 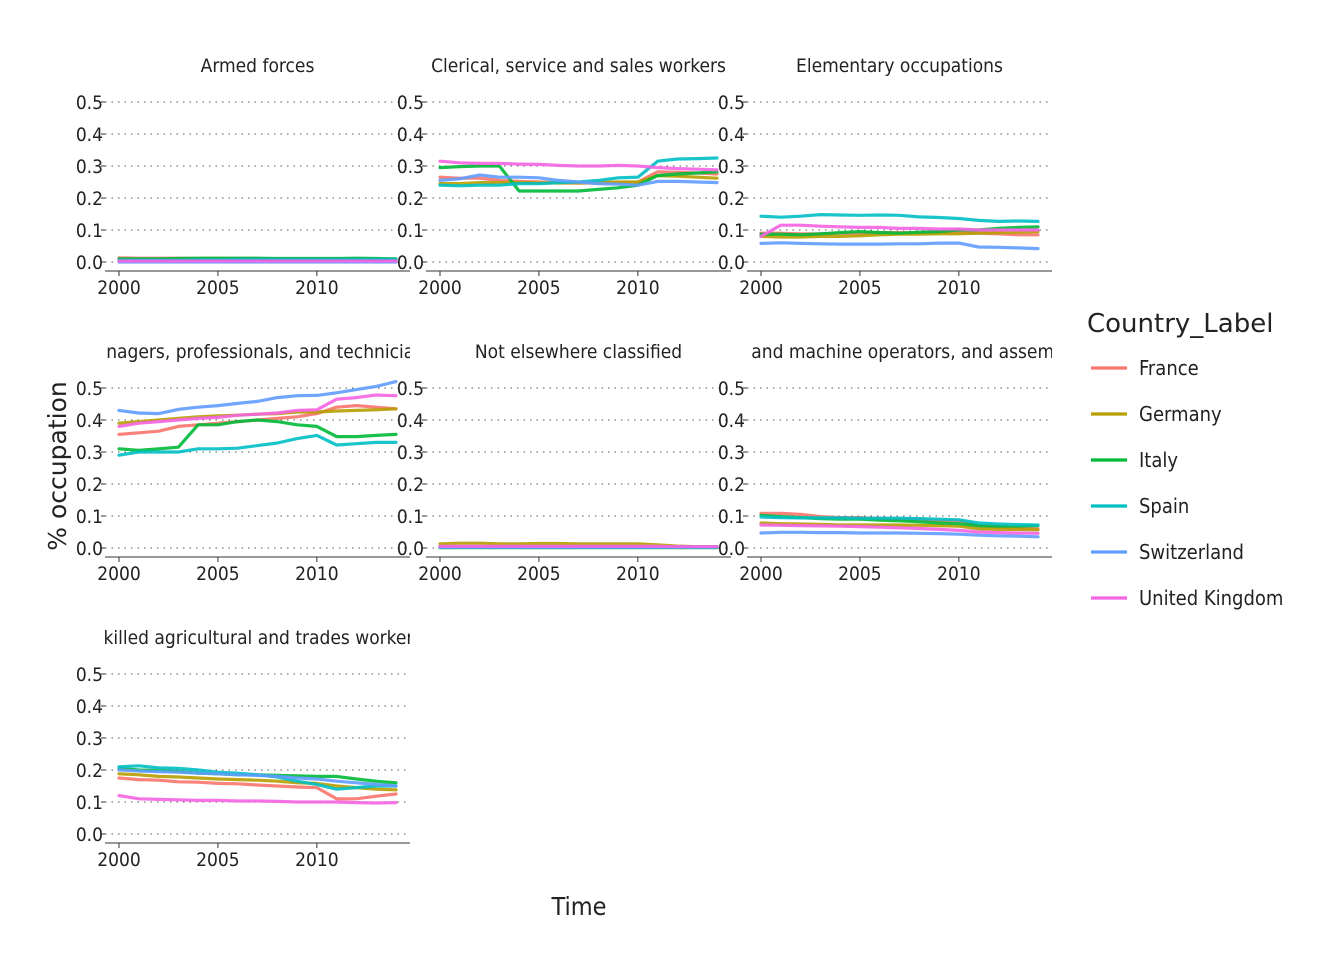 What do you see at coordinates (57, 465) in the screenshot?
I see `y-axis-title: % occupation` at bounding box center [57, 465].